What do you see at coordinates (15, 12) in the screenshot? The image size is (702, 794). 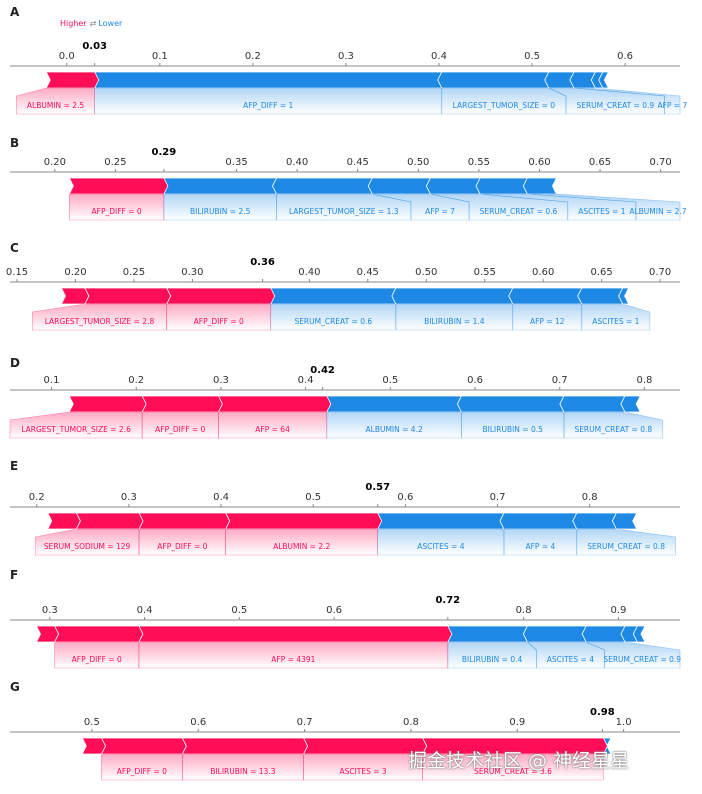 I see `panel-letter: A` at bounding box center [15, 12].